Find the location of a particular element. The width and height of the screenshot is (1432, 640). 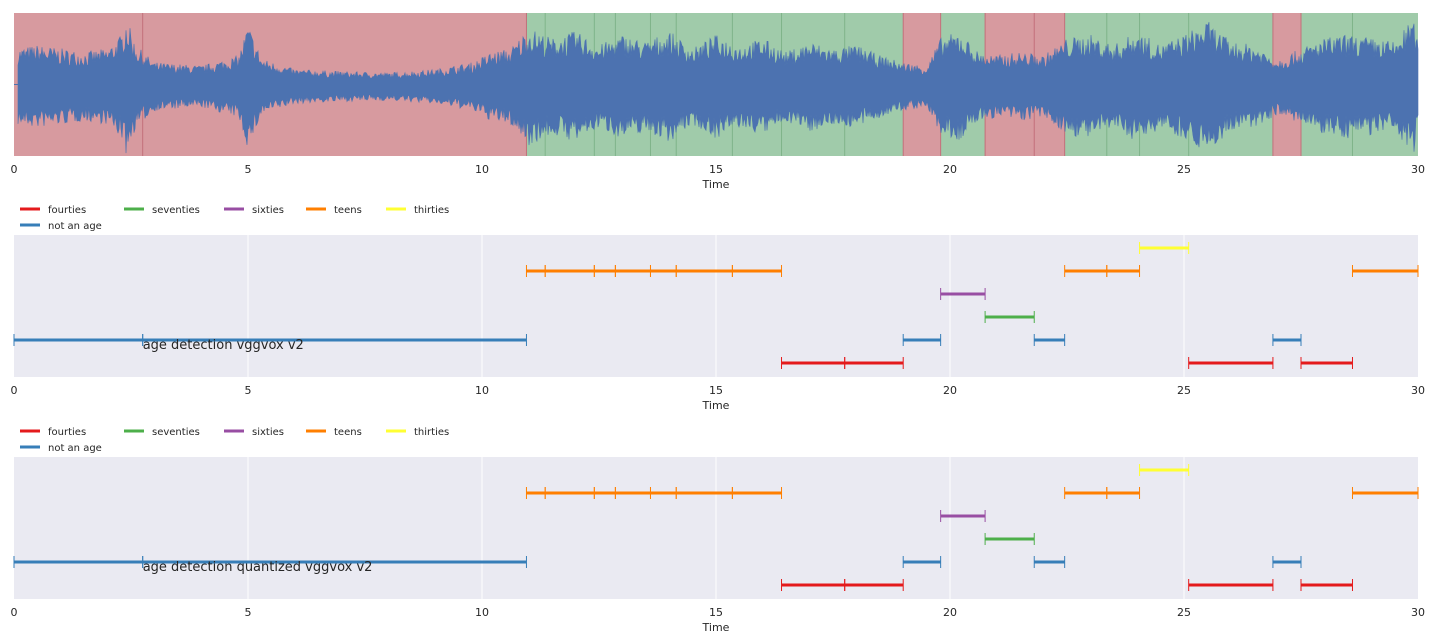

plot-title: age detection vggvox v2 is located at coordinates (223, 345).